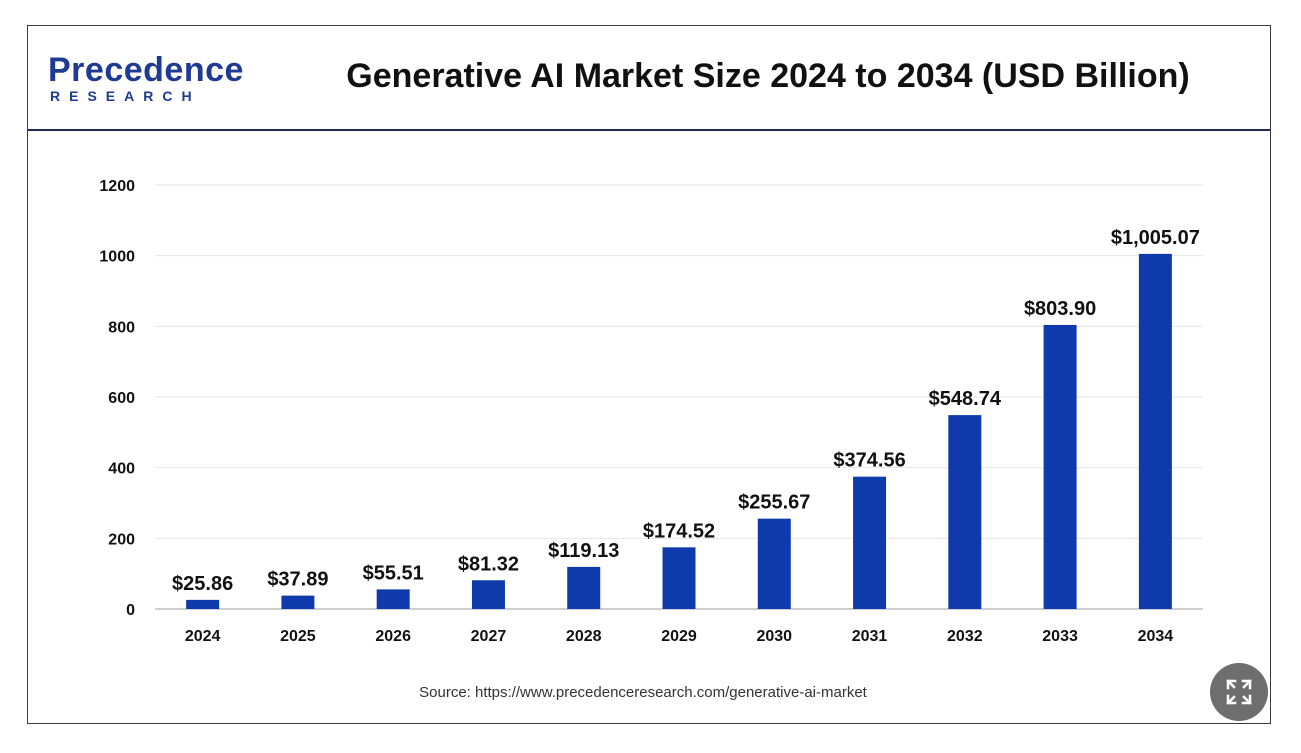  I want to click on data-label: $119.13, so click(583, 551).